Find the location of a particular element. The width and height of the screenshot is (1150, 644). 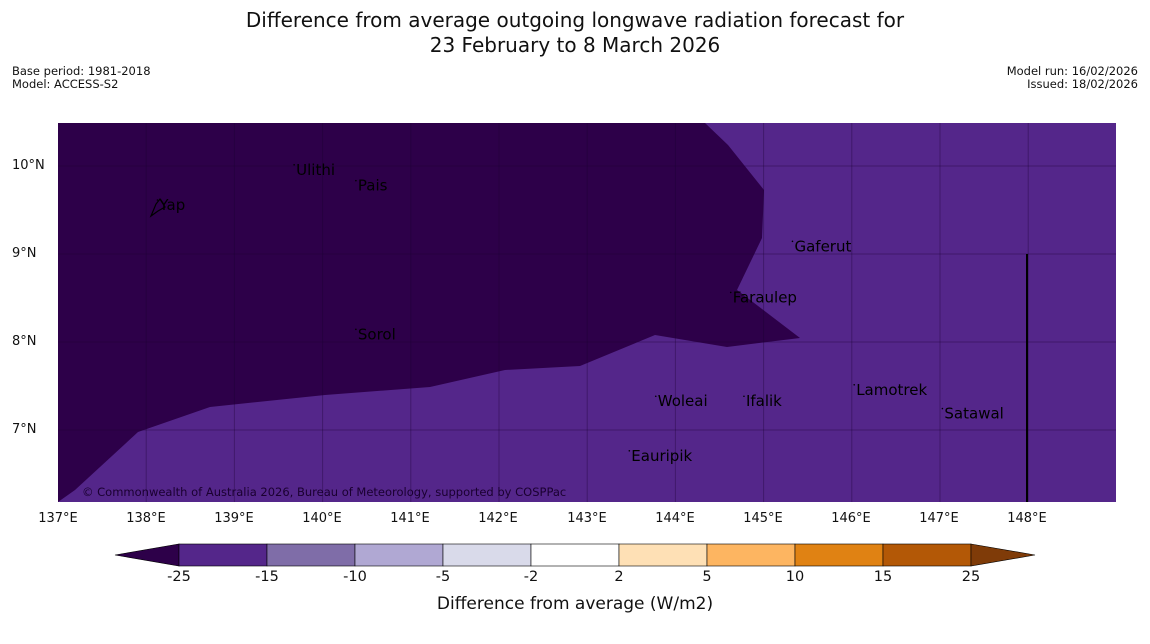

lat-label-8: 8°N is located at coordinates (24, 341).